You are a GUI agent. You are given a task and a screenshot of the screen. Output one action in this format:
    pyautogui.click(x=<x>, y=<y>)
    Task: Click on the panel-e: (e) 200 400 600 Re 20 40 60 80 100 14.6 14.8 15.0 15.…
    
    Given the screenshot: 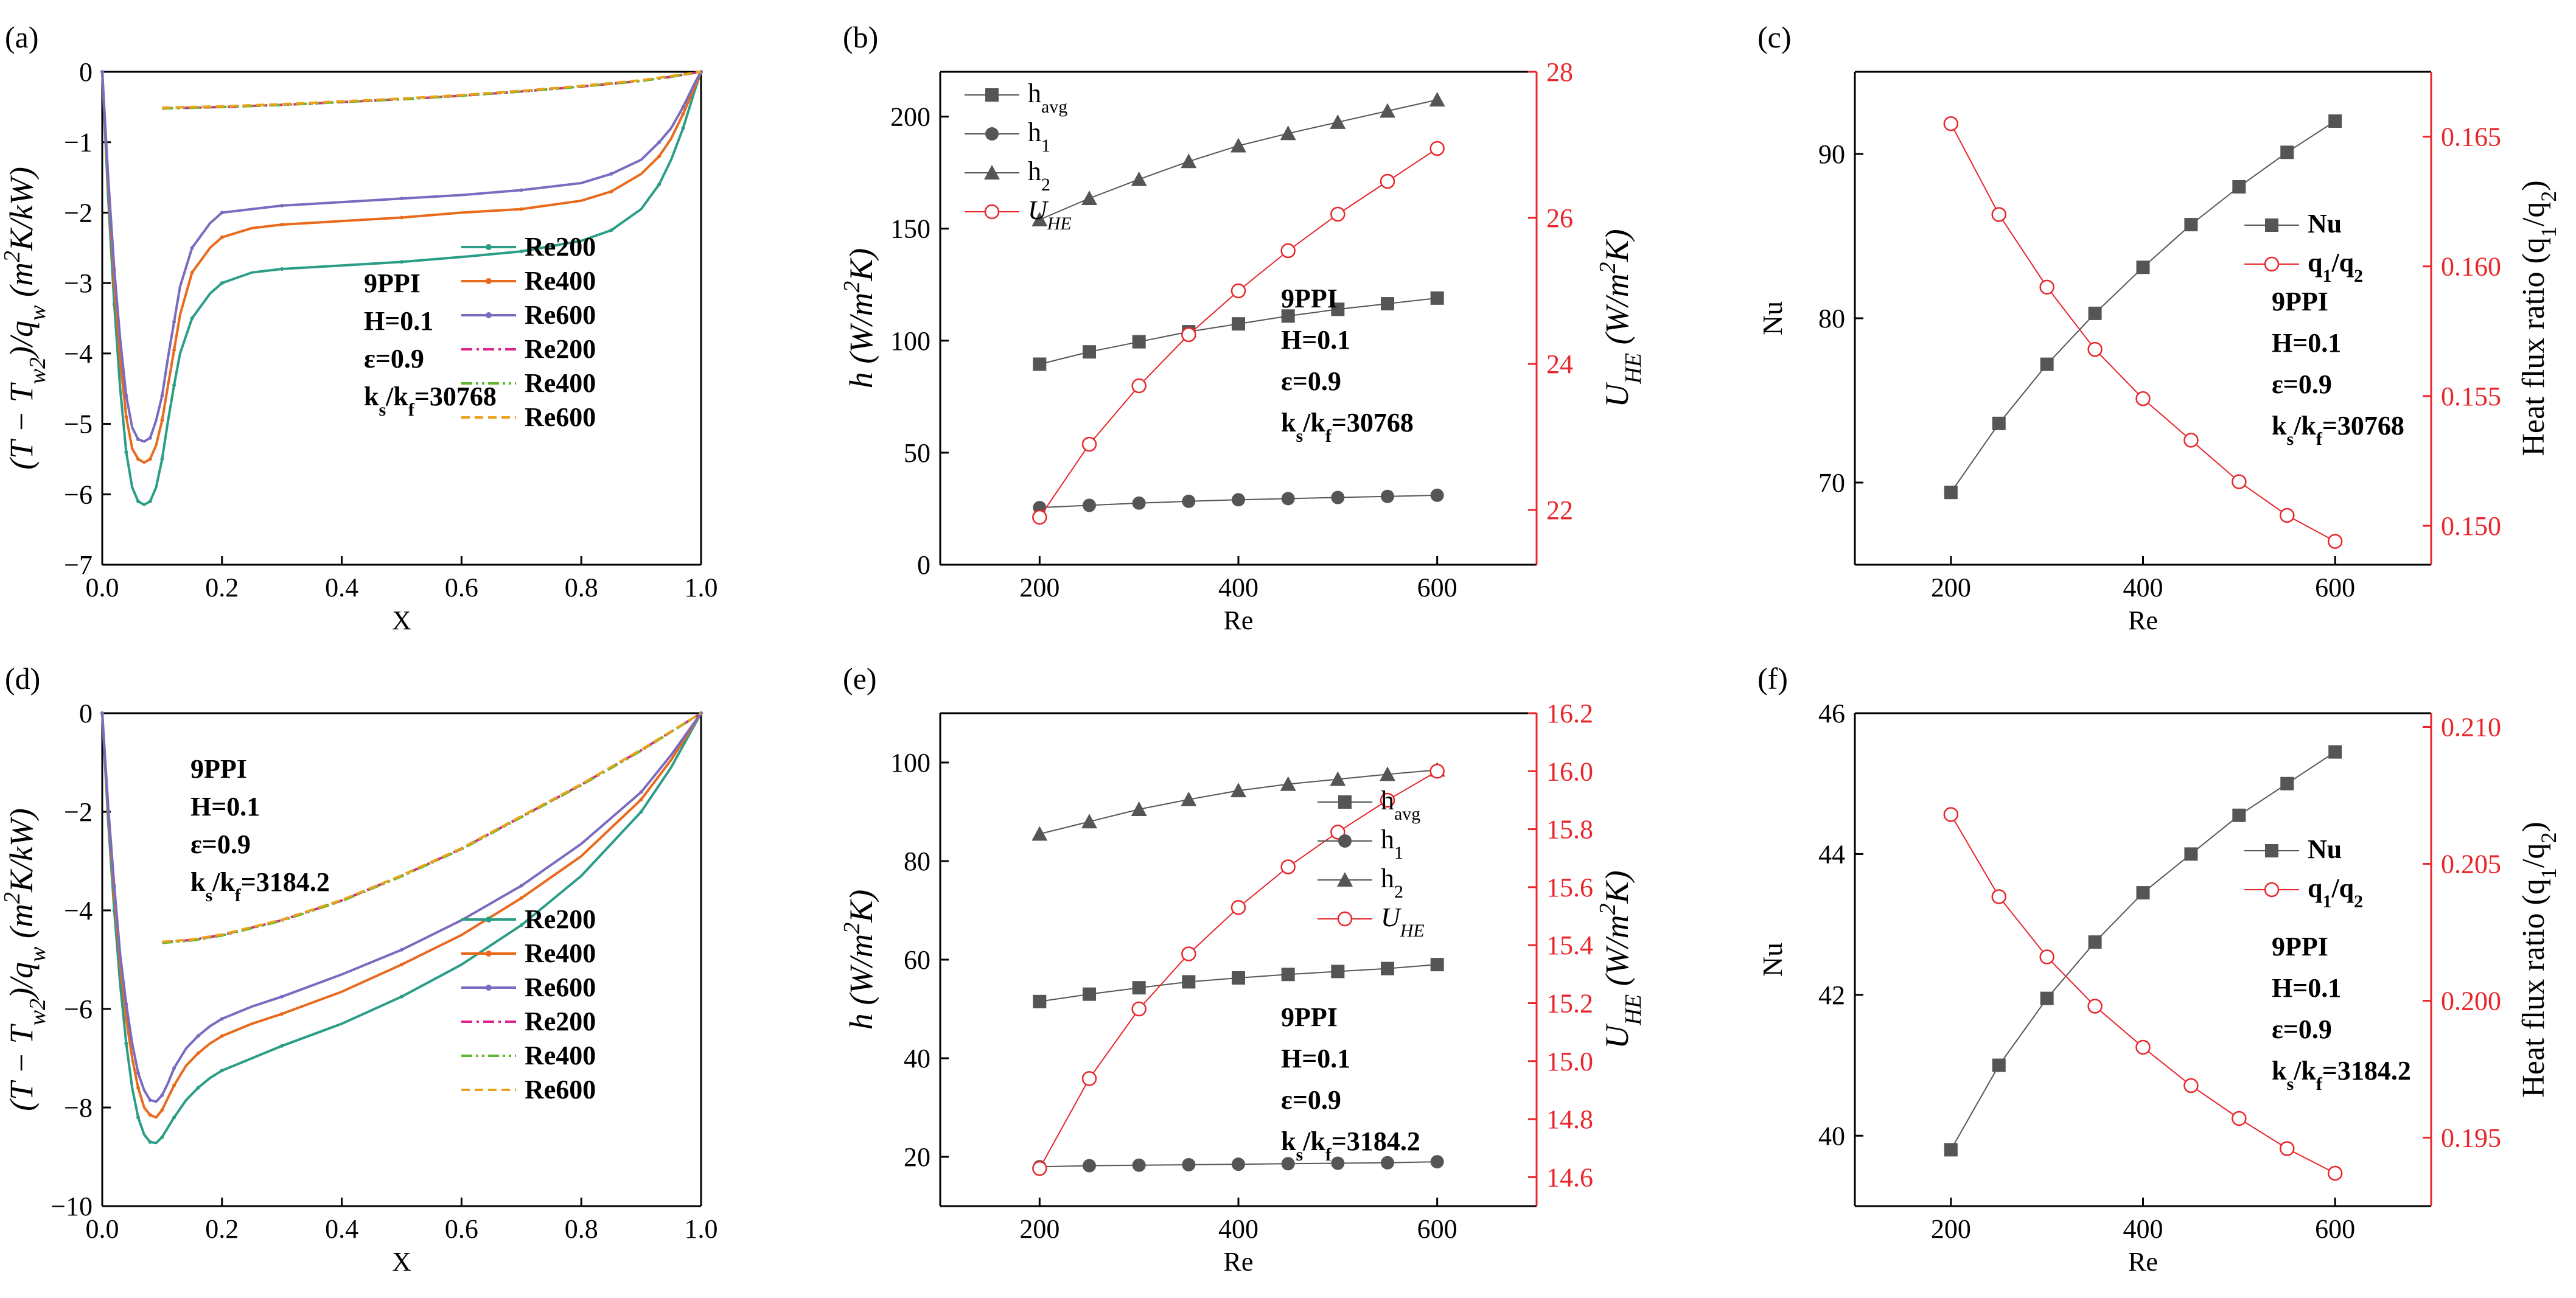 What is the action you would take?
    pyautogui.click(x=1242, y=969)
    